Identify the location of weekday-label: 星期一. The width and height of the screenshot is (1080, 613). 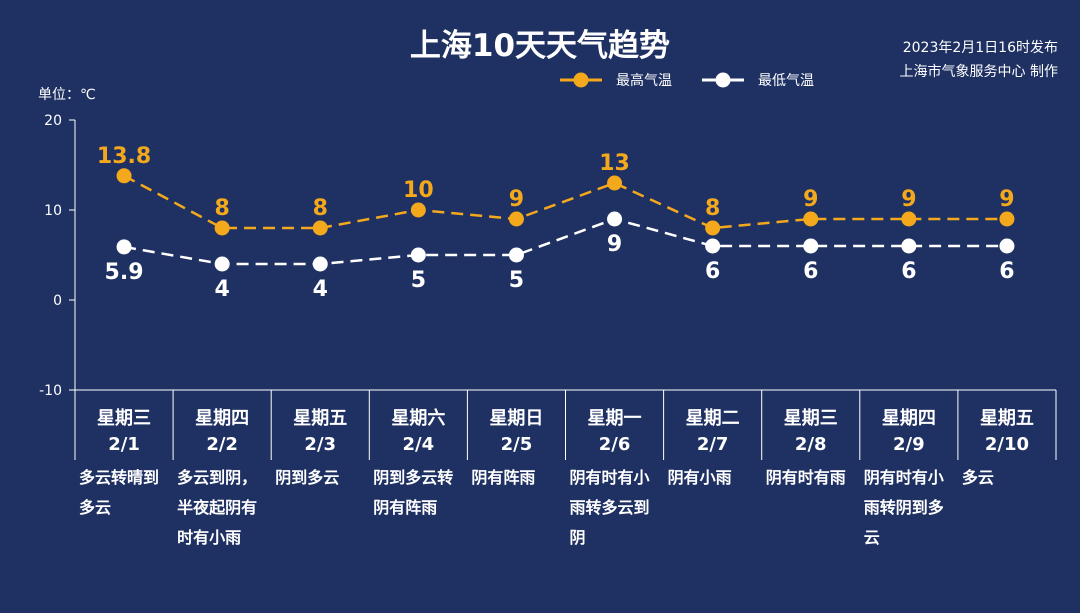
(614, 418).